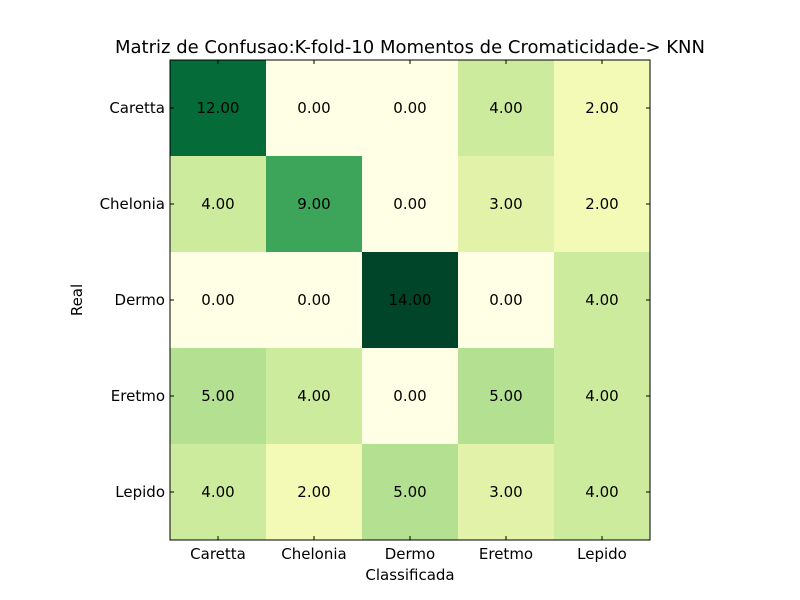 Image resolution: width=800 pixels, height=600 pixels. Describe the element at coordinates (77, 300) in the screenshot. I see `y-axis-label: Real` at that location.